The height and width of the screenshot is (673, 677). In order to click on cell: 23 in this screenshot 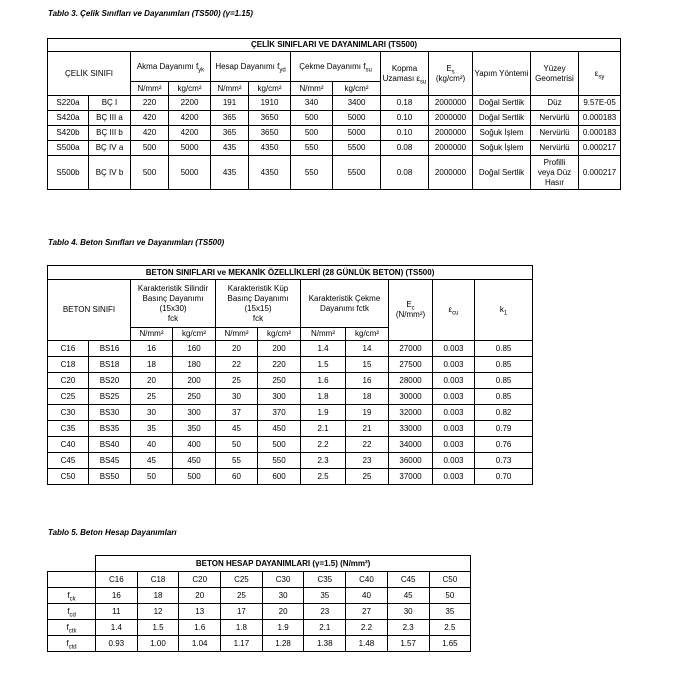, I will do `click(325, 611)`.